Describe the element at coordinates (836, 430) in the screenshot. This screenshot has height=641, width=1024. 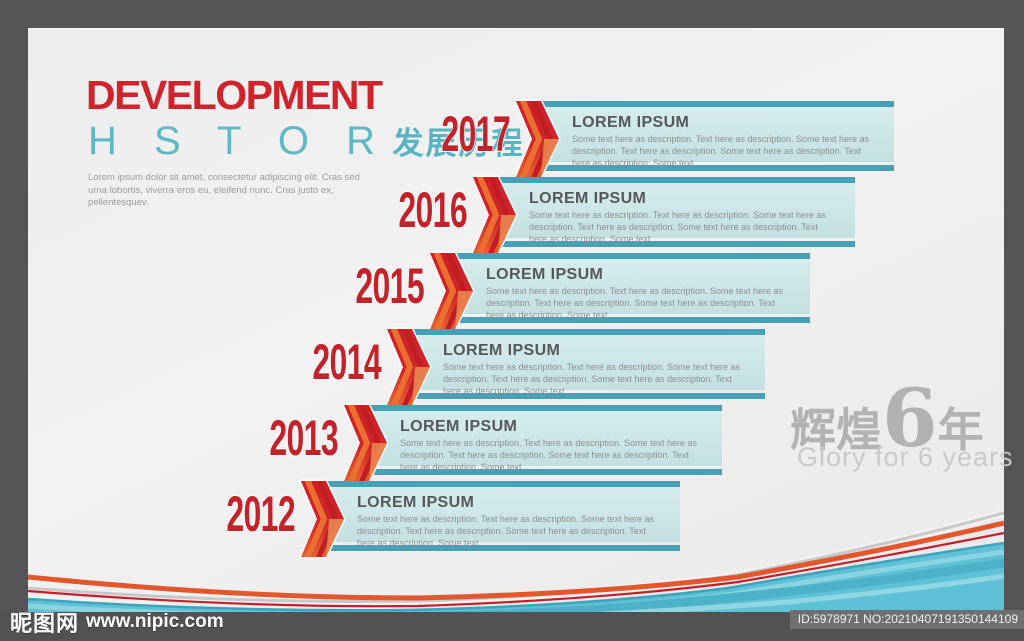
I see `glory-zh-prefix: 辉煌` at that location.